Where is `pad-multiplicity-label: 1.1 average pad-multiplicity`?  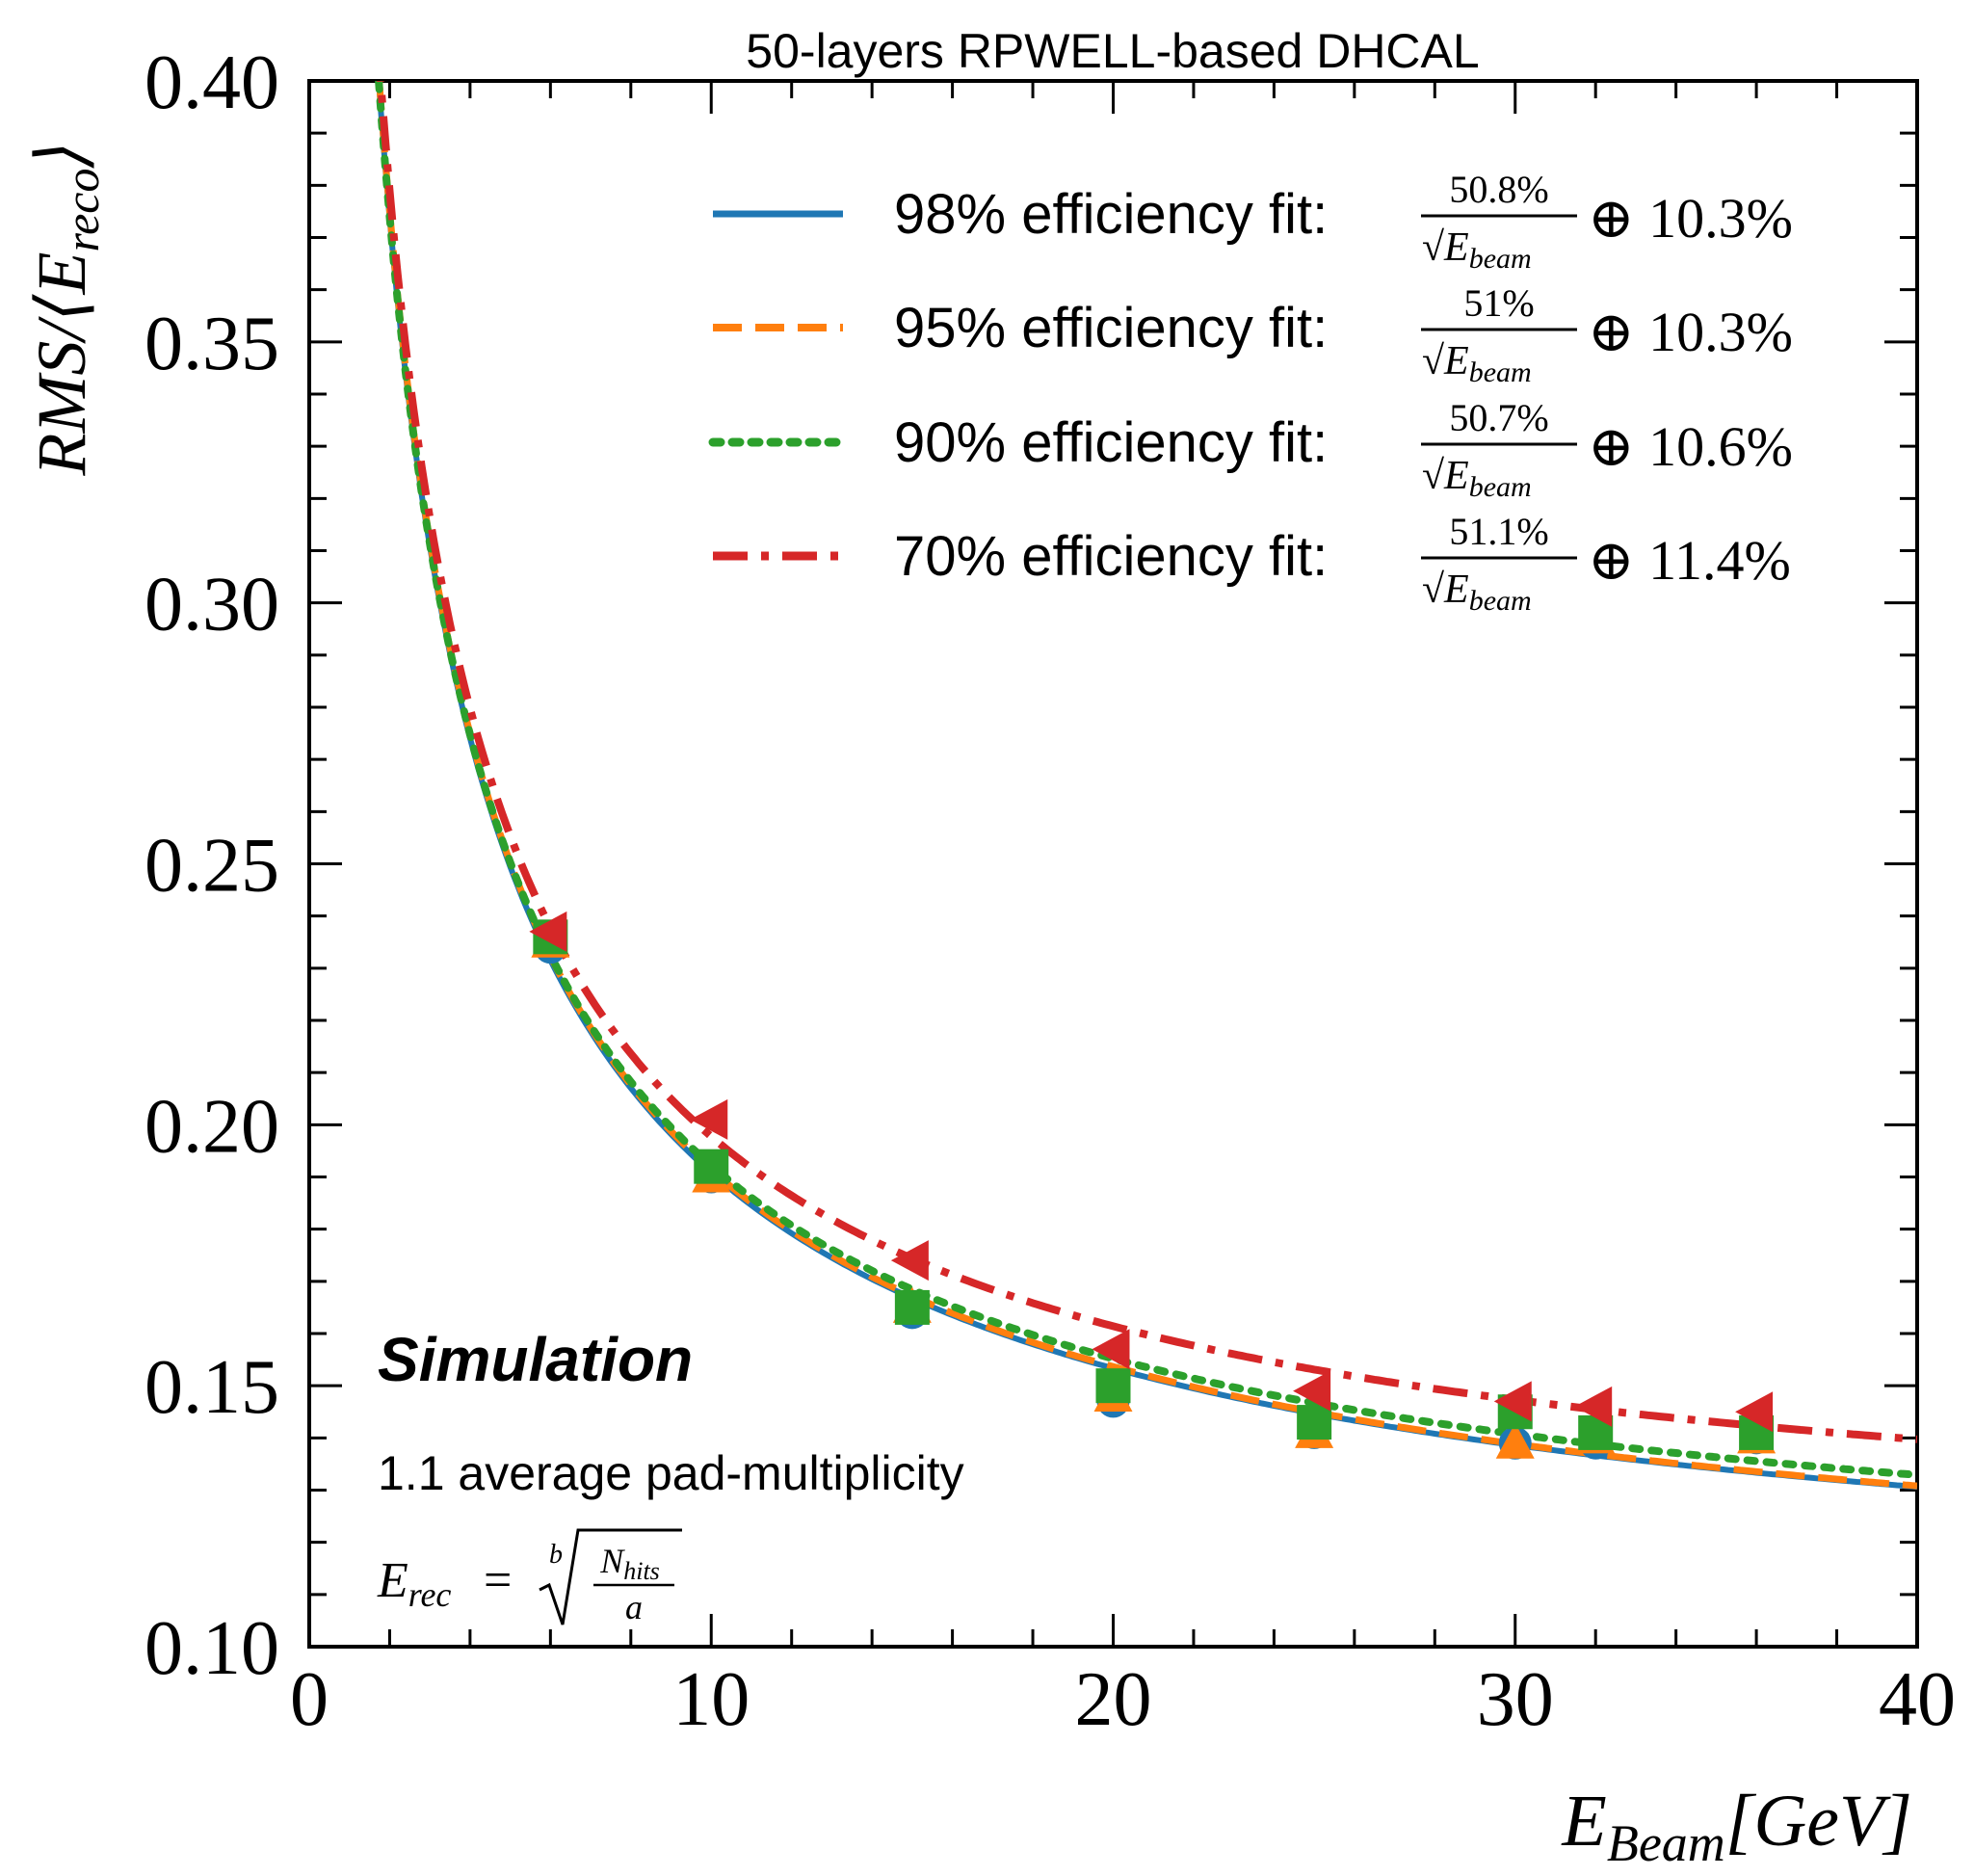
pad-multiplicity-label: 1.1 average pad-multiplicity is located at coordinates (671, 1473).